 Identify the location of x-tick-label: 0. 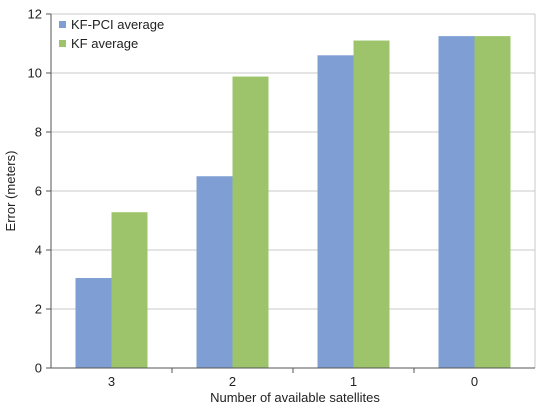
(474, 381).